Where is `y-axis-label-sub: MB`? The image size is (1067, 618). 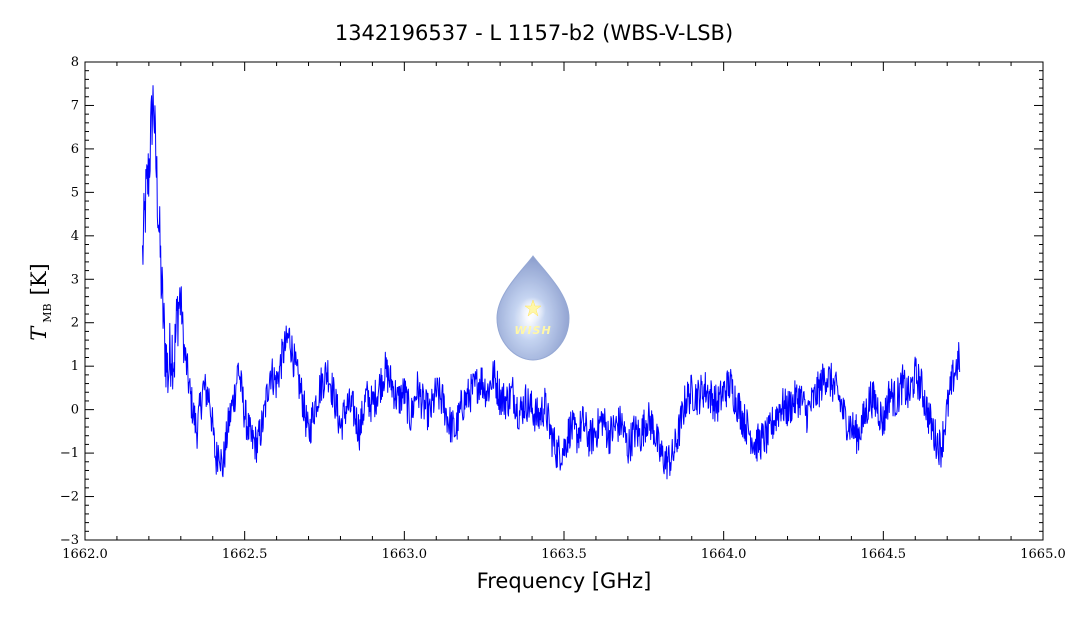
y-axis-label-sub: MB is located at coordinates (47, 312).